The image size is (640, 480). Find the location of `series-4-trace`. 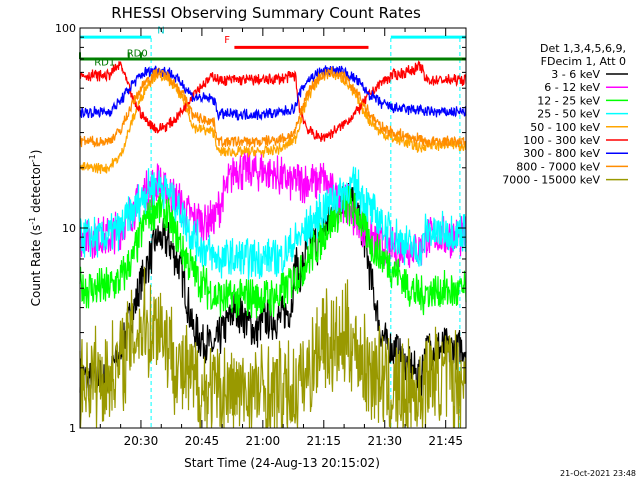

series-4-trace is located at coordinates (273, 120).